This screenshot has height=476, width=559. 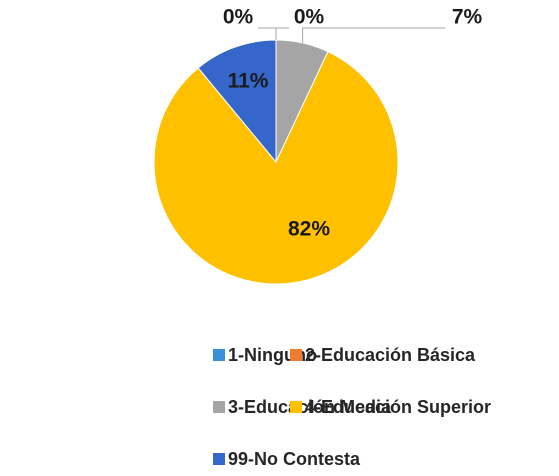 What do you see at coordinates (294, 459) in the screenshot?
I see `legend-label: 99-No Contesta` at bounding box center [294, 459].